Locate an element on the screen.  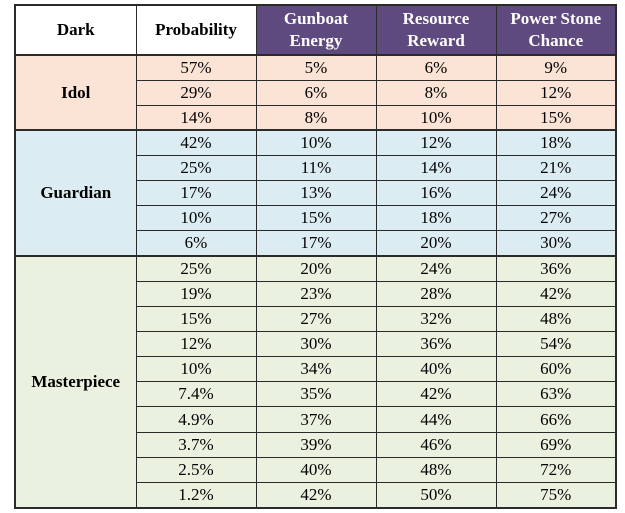
header-cell: Probability is located at coordinates (196, 30).